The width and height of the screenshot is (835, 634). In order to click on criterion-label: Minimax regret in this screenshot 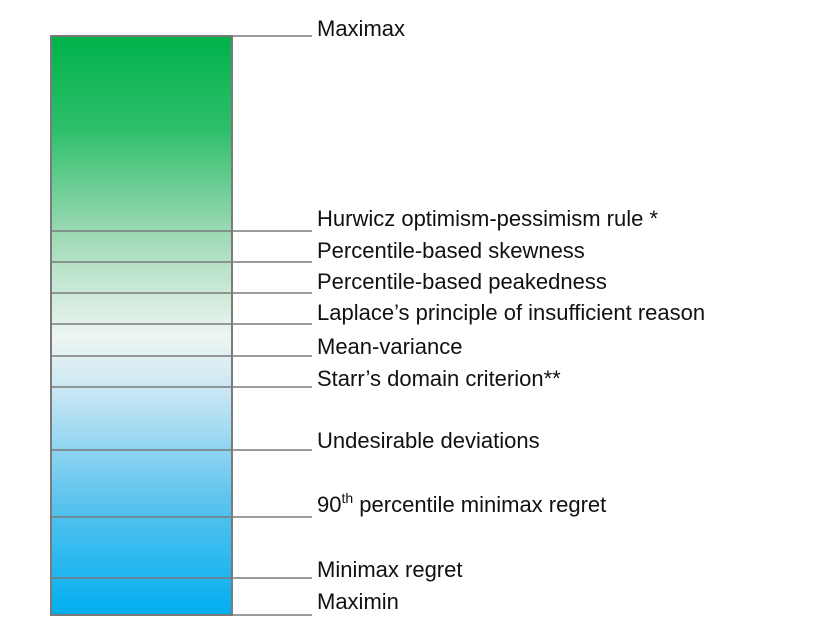, I will do `click(389, 569)`.